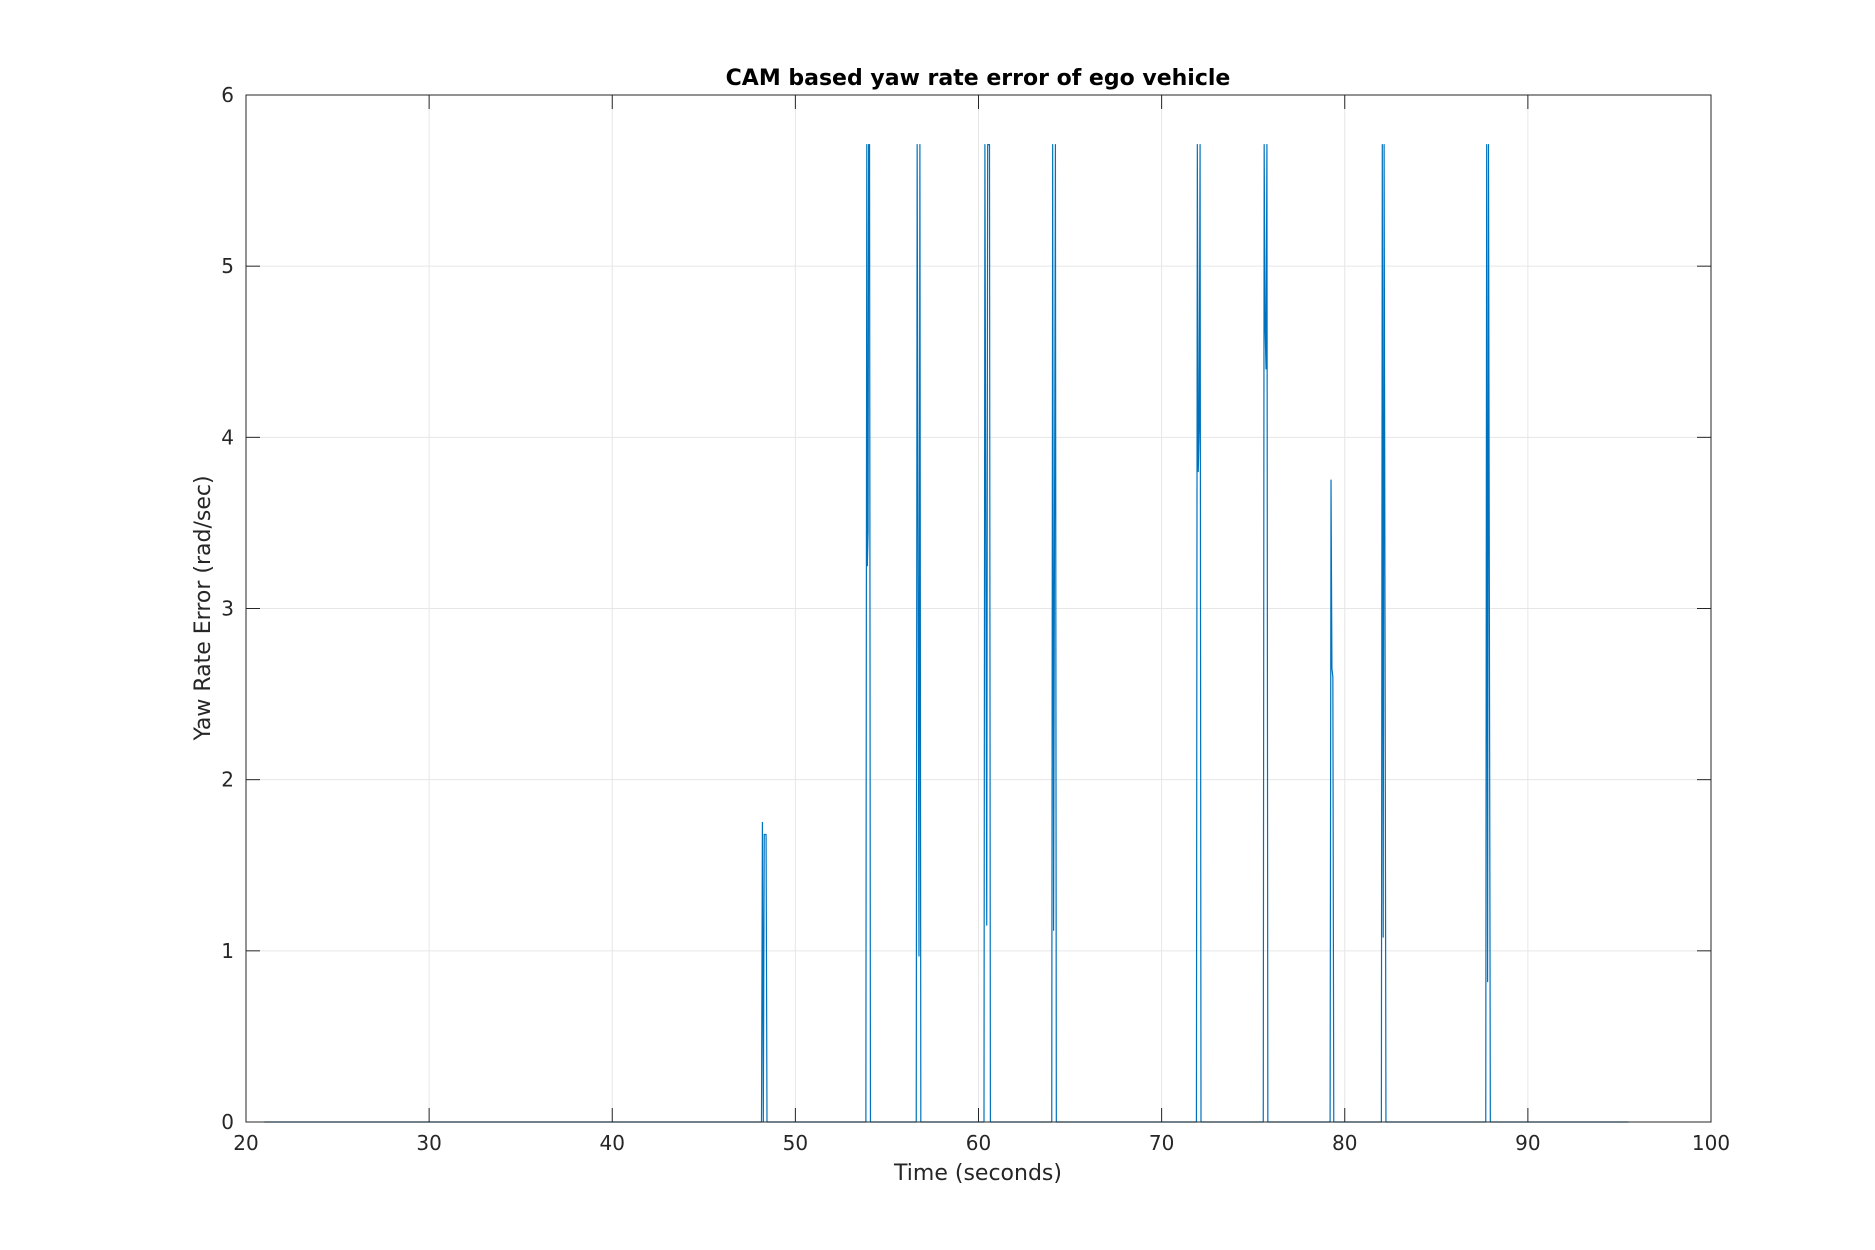  Describe the element at coordinates (977, 1173) in the screenshot. I see `x-axis-label: Time (seconds)` at that location.